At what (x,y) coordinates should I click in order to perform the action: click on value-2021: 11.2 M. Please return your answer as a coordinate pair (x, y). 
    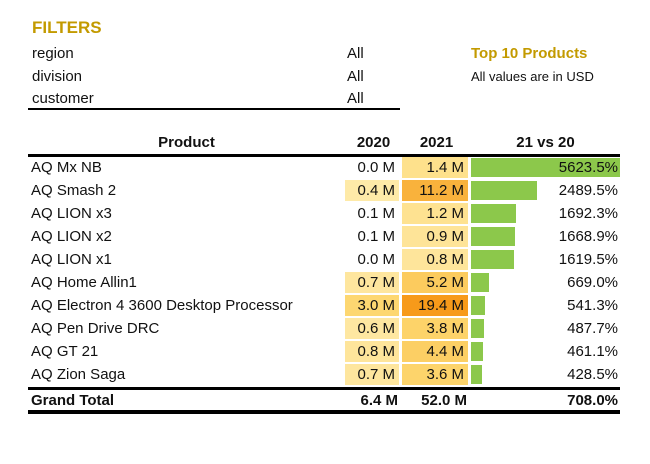
    Looking at the image, I should click on (436, 191).